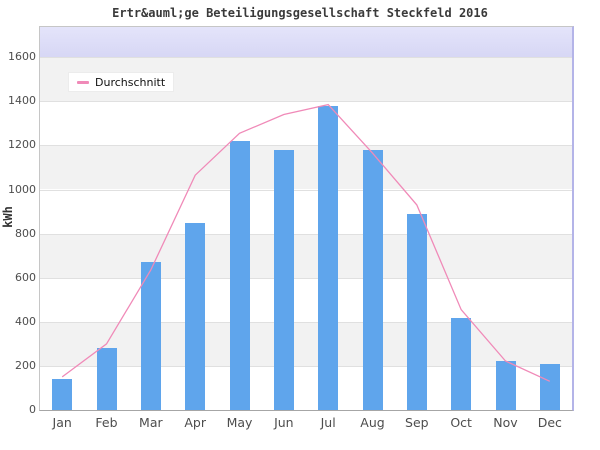 The image size is (600, 450). Describe the element at coordinates (505, 385) in the screenshot. I see `bar-nov` at that location.